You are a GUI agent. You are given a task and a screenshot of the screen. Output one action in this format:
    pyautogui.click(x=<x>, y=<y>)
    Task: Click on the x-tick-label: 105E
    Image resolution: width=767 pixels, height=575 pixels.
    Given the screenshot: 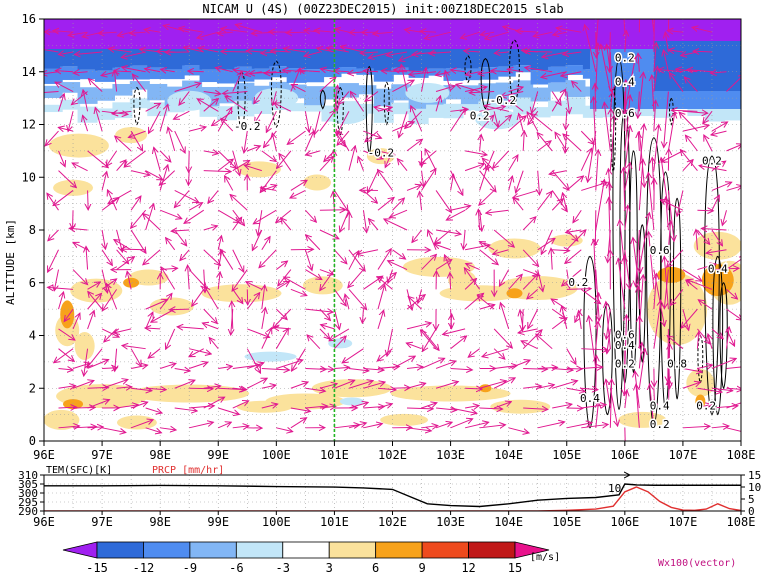 What is the action you would take?
    pyautogui.click(x=566, y=455)
    